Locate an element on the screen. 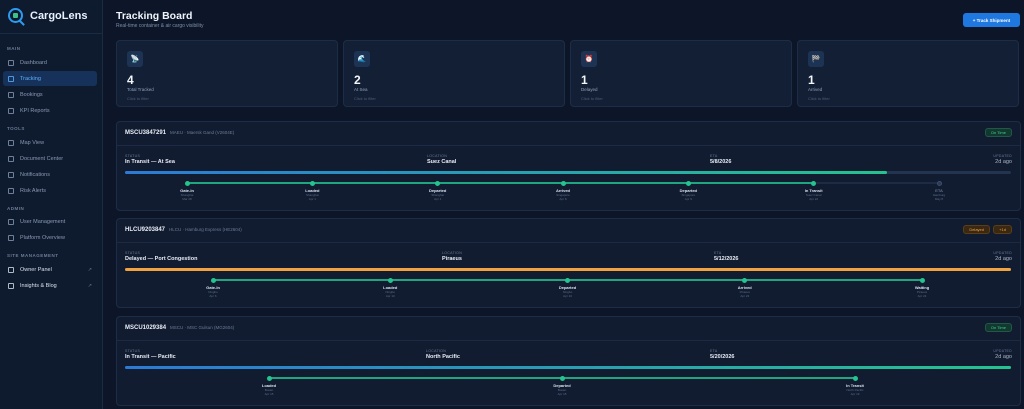 The image size is (1024, 409). sidebar-item-platform-overview: Platform Overview is located at coordinates (50, 237).